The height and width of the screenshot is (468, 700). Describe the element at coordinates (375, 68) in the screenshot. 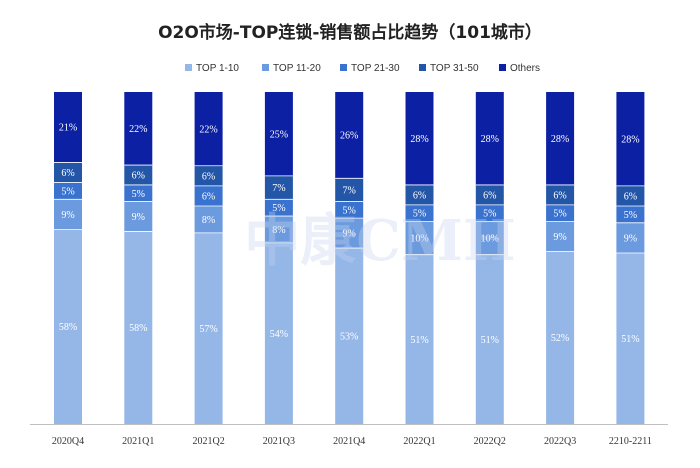

I see `legend-label: TOP 21-30` at that location.